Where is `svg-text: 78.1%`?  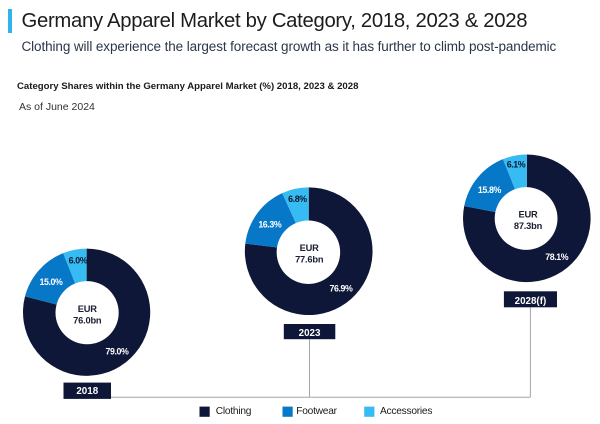
svg-text: 78.1% is located at coordinates (557, 257).